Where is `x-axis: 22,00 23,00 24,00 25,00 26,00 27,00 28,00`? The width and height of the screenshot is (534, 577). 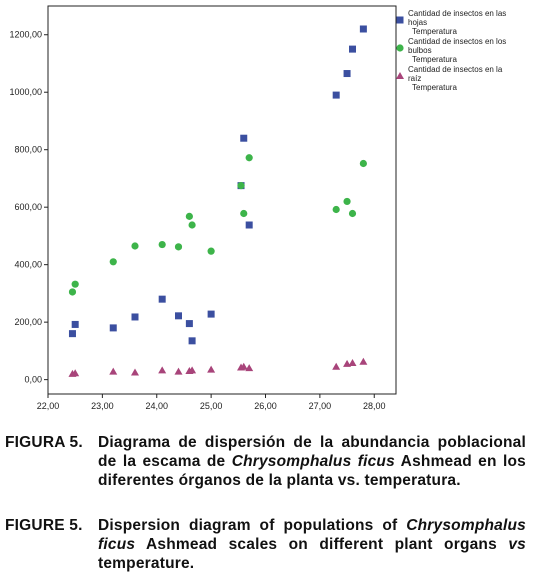 x-axis: 22,00 23,00 24,00 25,00 26,00 27,00 28,00 is located at coordinates (211, 402).